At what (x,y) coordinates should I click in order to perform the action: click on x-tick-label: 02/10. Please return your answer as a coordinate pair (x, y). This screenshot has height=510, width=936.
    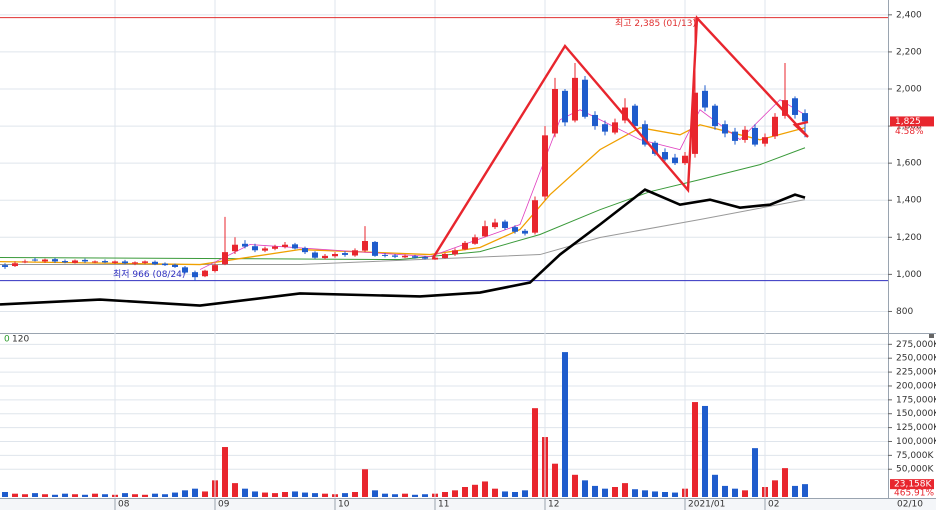
    Looking at the image, I should click on (910, 505).